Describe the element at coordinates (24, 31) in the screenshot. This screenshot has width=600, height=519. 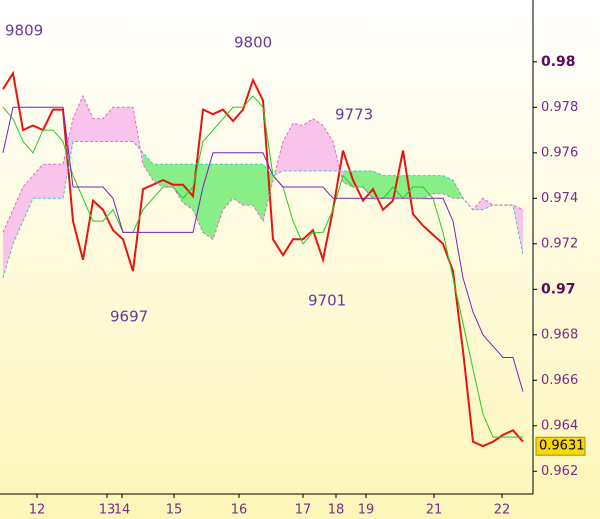
I see `annotation: 9809` at that location.